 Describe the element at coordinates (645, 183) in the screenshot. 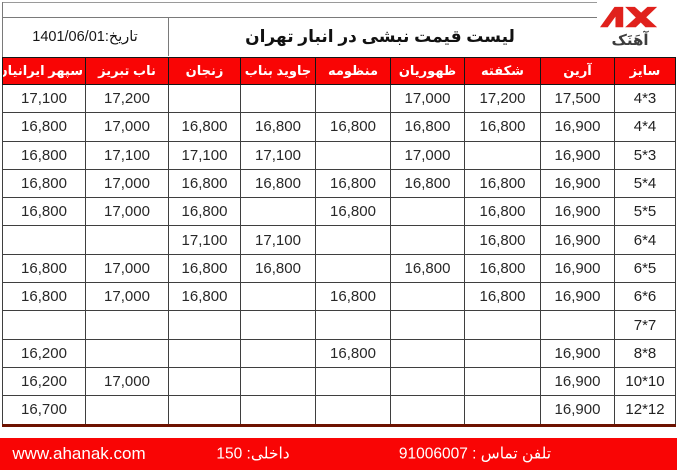

I see `size-cell: 5*4` at that location.